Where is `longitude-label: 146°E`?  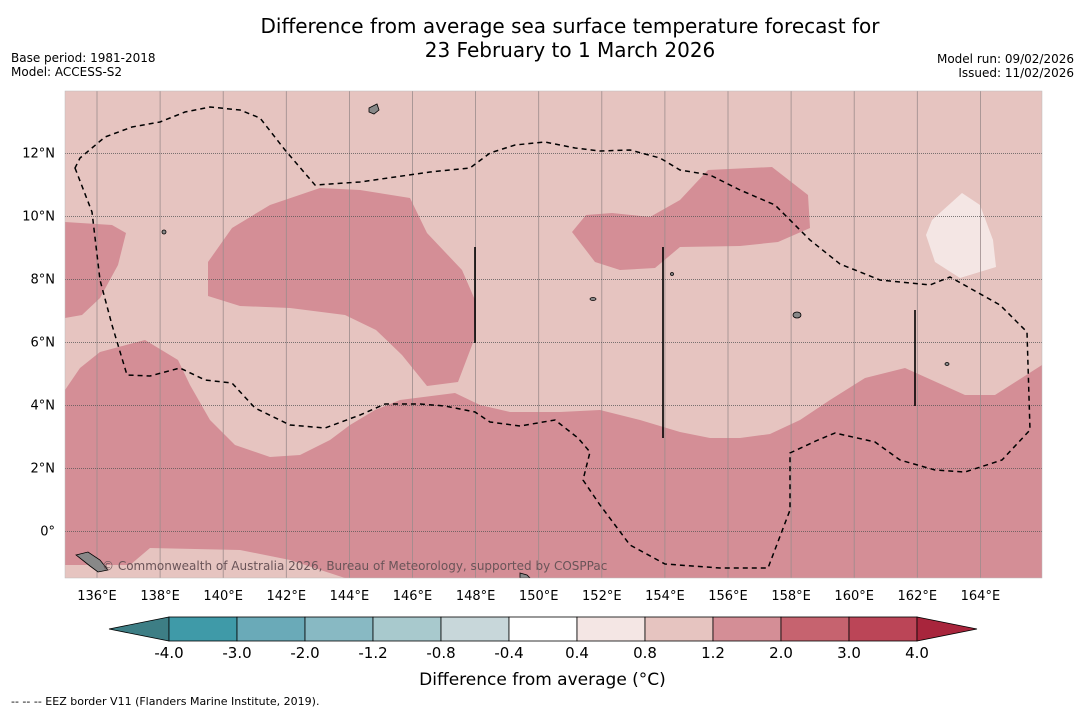 longitude-label: 146°E is located at coordinates (413, 596).